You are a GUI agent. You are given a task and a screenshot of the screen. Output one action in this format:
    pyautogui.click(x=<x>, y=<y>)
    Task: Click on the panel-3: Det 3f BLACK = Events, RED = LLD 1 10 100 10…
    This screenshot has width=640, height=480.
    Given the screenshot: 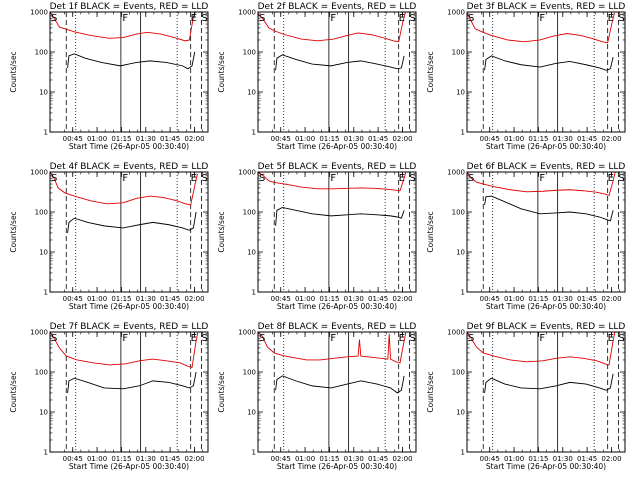 What is the action you would take?
    pyautogui.click(x=526, y=76)
    